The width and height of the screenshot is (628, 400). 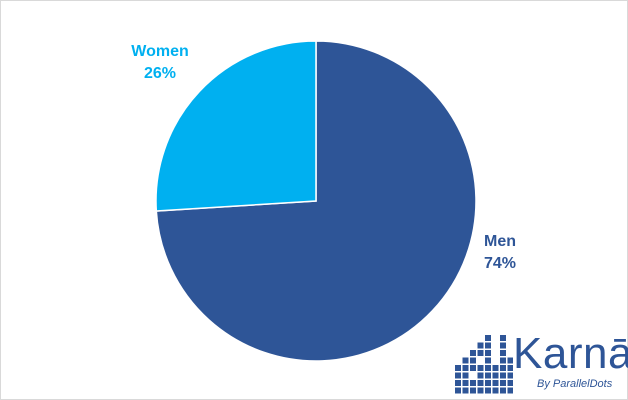 What do you see at coordinates (160, 51) in the screenshot?
I see `women-label-name: Women` at bounding box center [160, 51].